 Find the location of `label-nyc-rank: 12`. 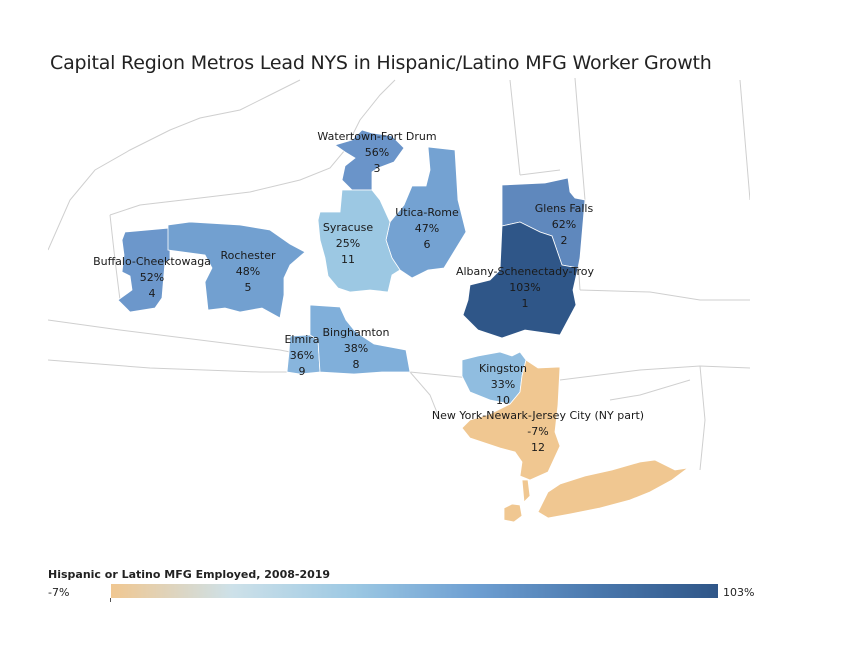

label-nyc-rank: 12 is located at coordinates (538, 447).